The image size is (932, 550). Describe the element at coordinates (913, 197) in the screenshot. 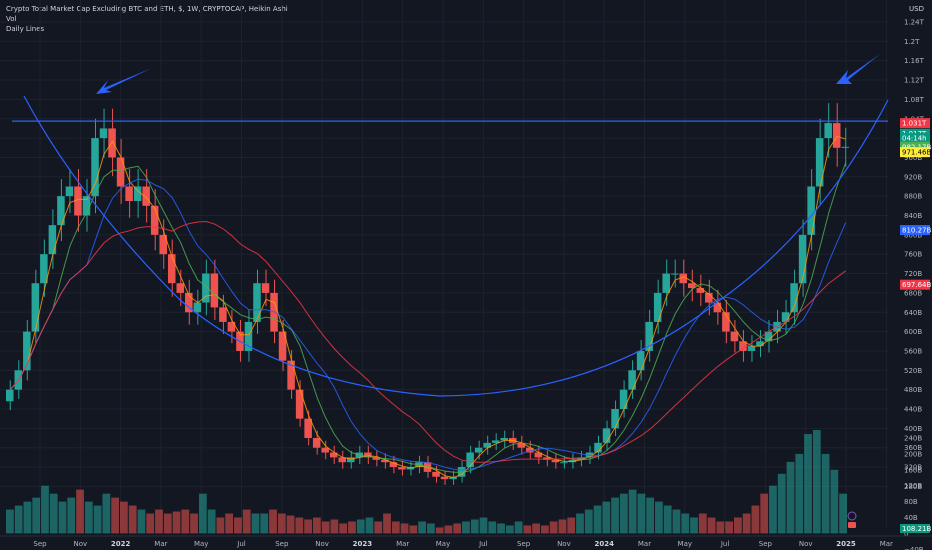

I see `price-tick-label: 880B` at that location.